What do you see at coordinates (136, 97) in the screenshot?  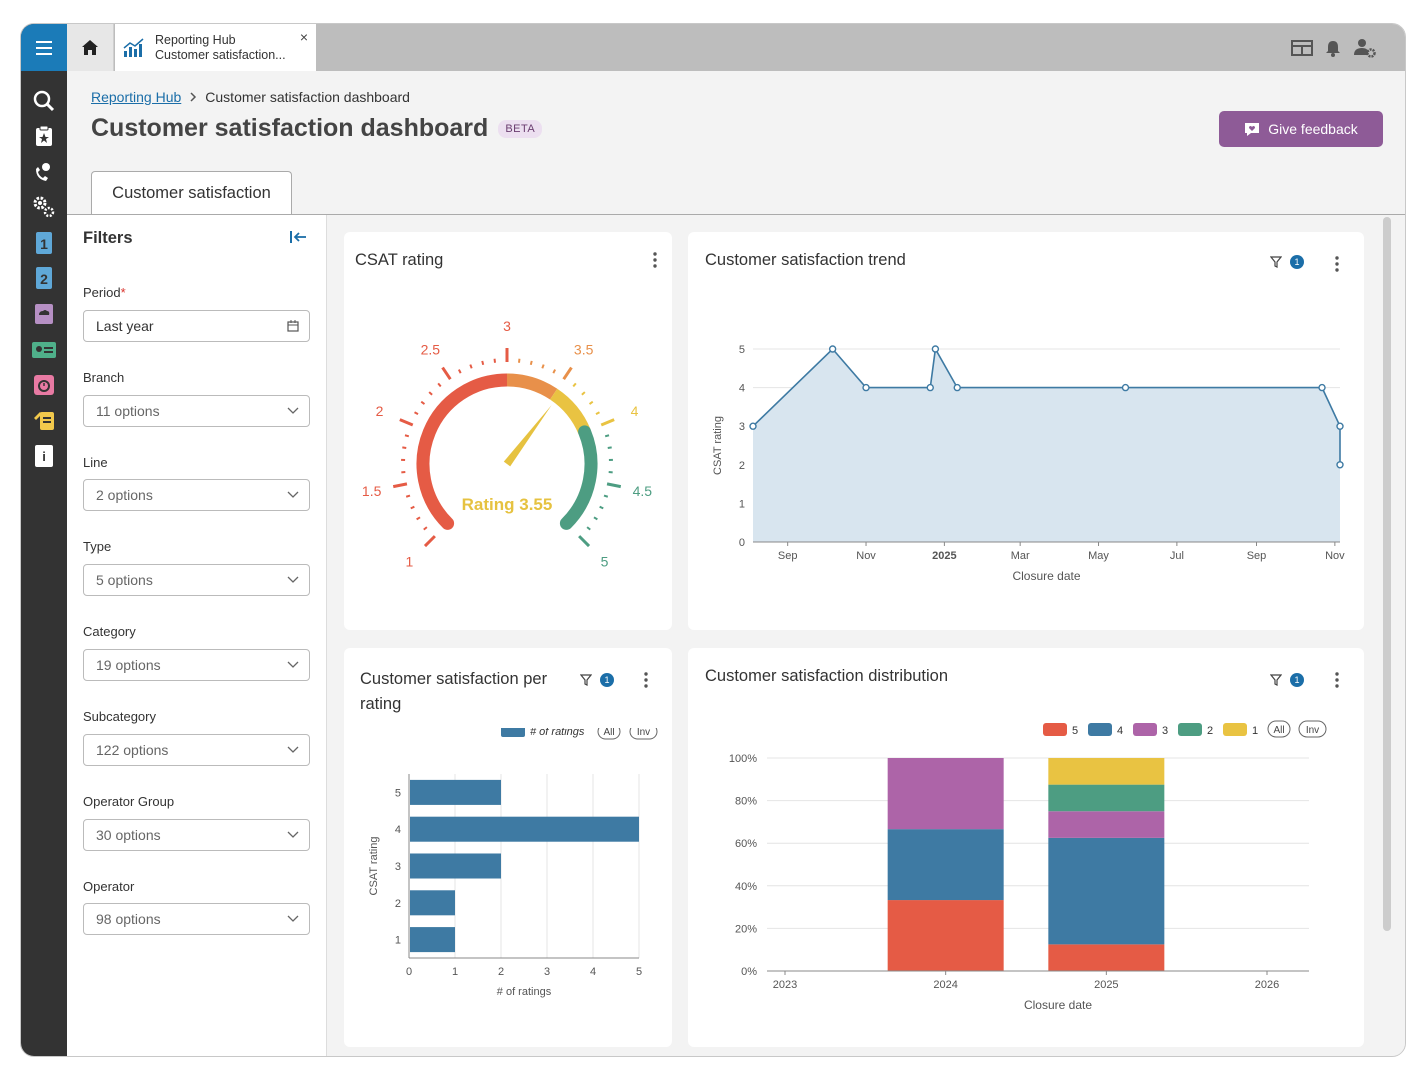 I see `breadcrumb-link-reporting-hub: Reporting Hub` at bounding box center [136, 97].